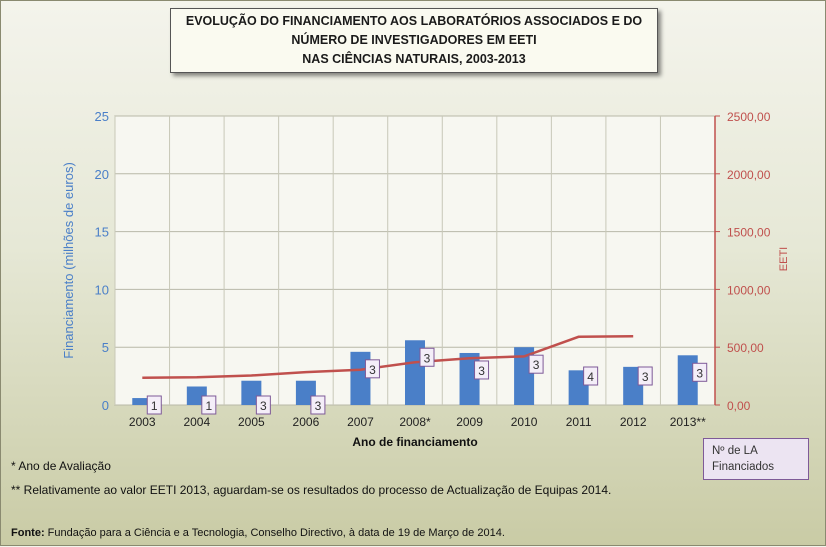  I want to click on note-evaluation-year: * Ano de Avaliação, so click(61, 466).